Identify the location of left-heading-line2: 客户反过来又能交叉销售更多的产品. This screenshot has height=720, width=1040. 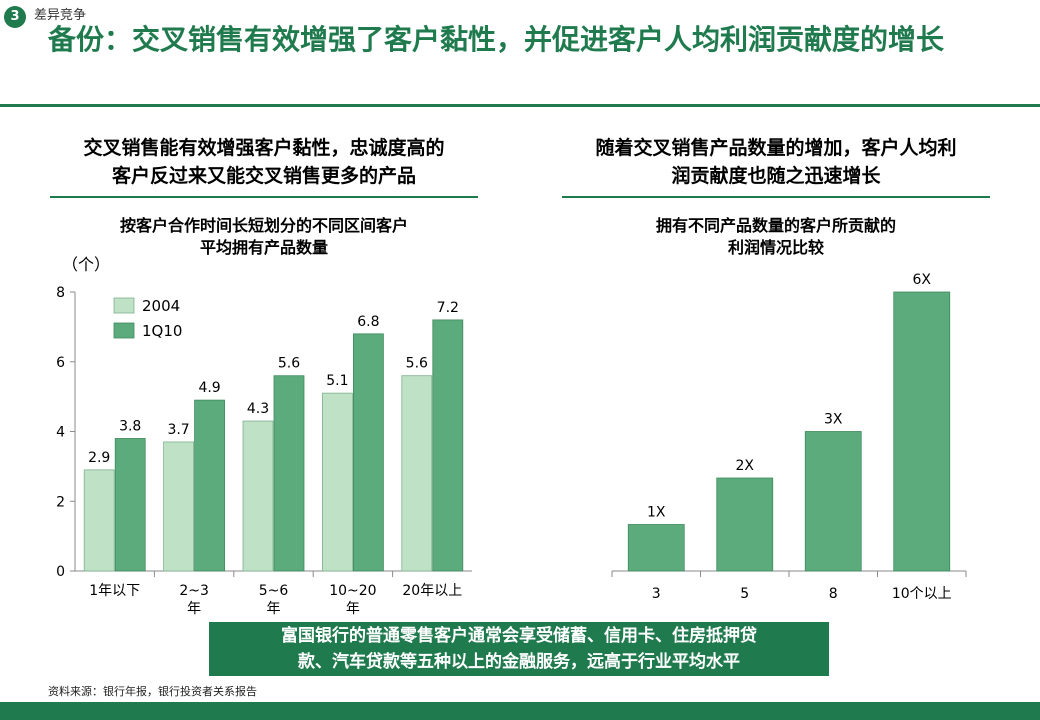
(263, 176).